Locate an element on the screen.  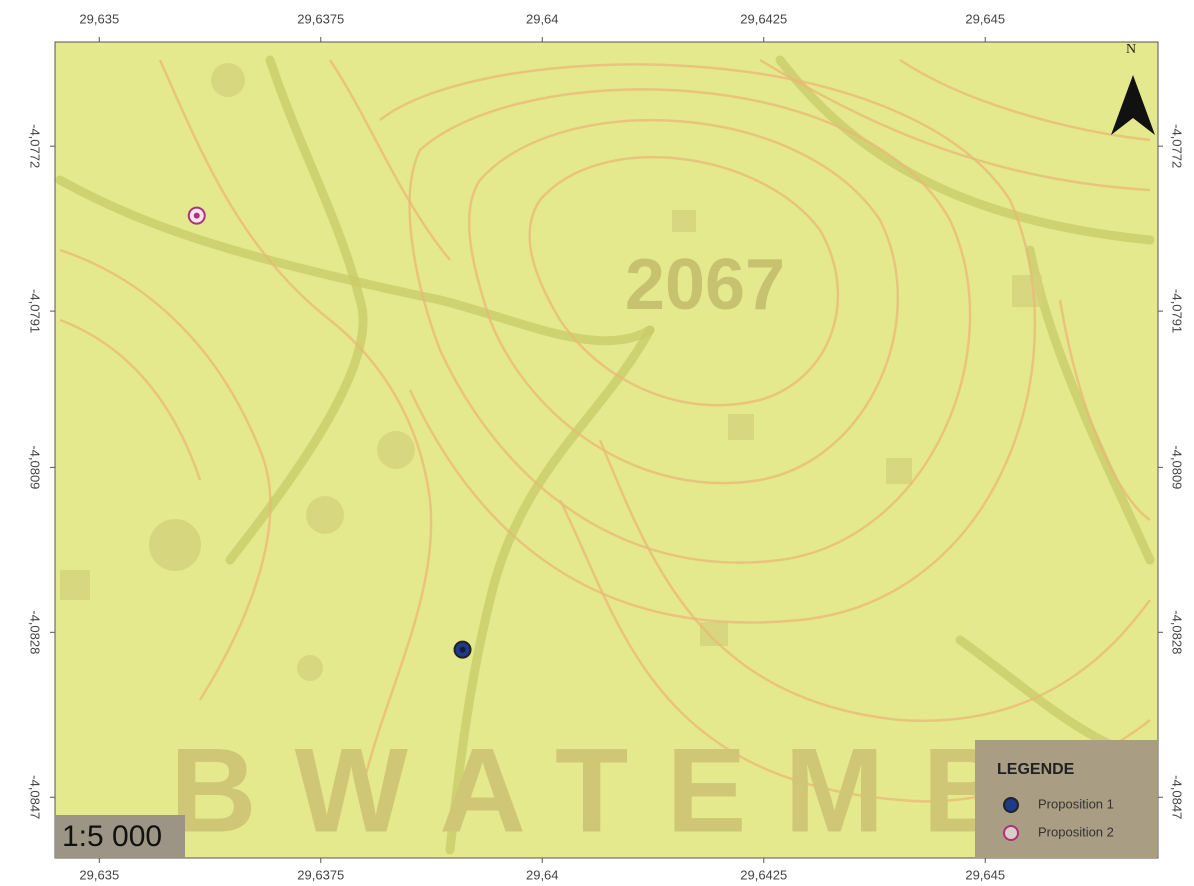
legend-label: Proposition 2 is located at coordinates (1076, 831).